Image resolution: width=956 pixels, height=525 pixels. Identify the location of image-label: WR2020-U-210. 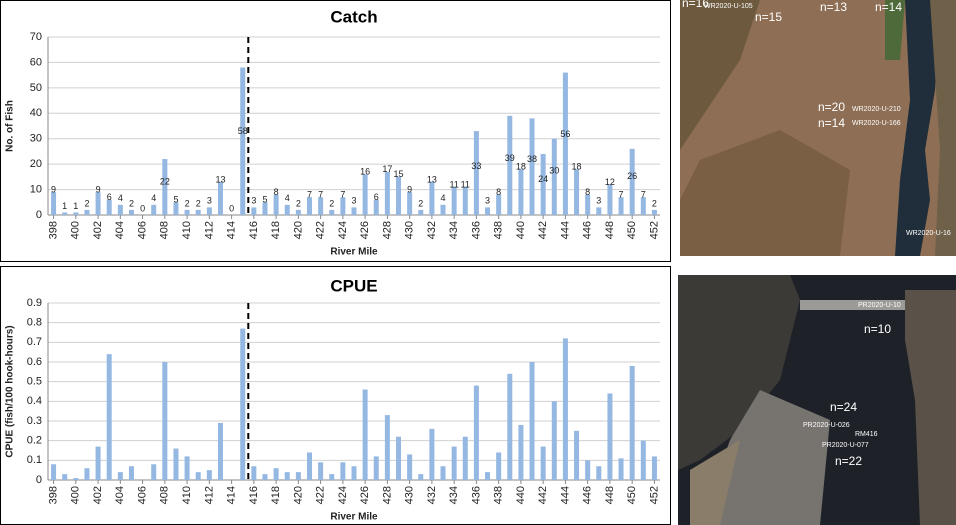
(876, 109).